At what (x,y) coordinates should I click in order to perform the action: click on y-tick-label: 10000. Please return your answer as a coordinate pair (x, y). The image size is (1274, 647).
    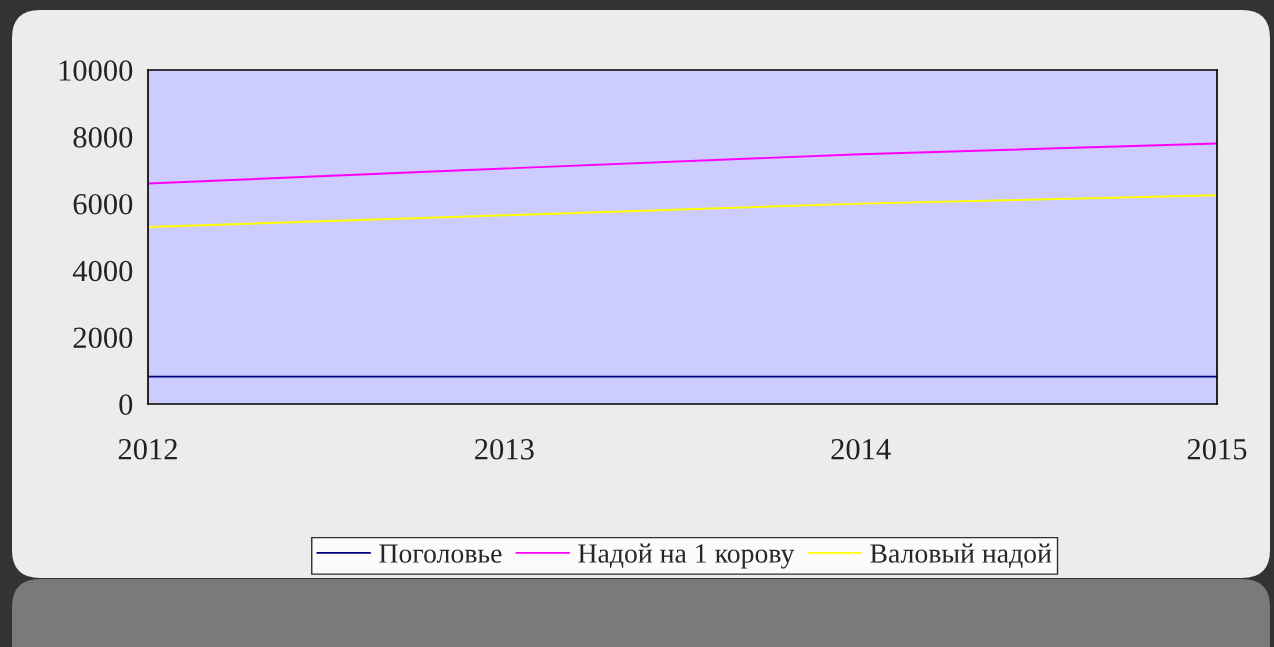
    Looking at the image, I should click on (96, 70).